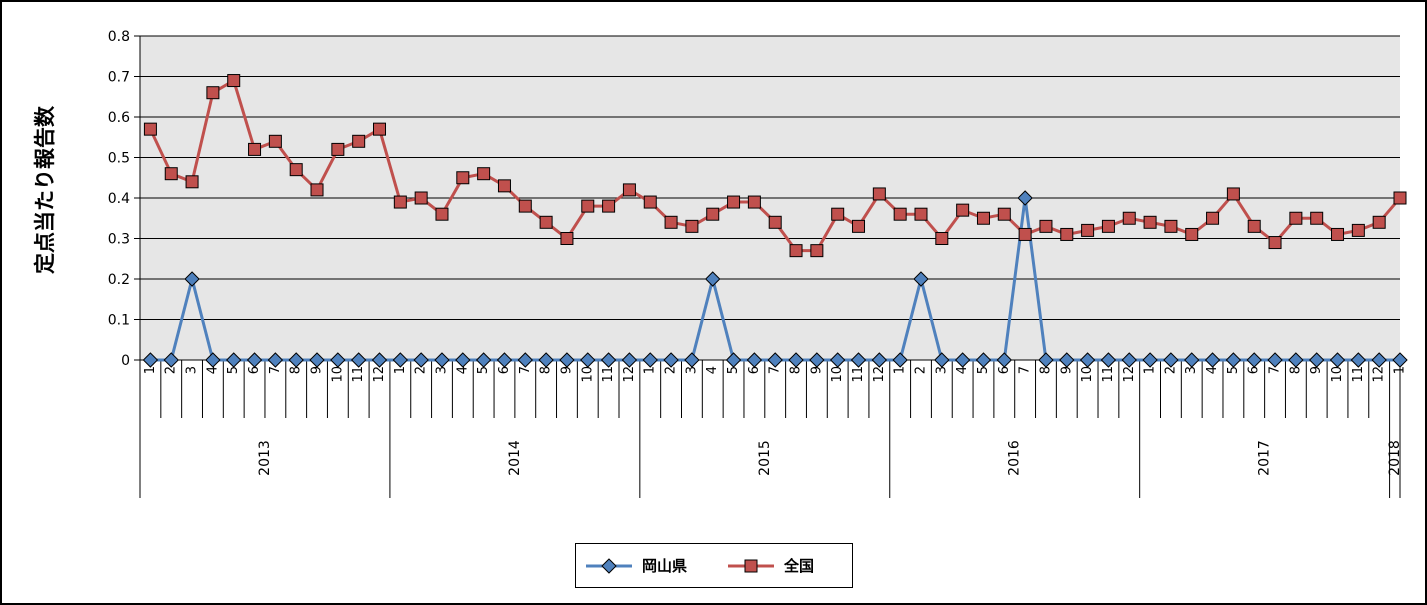 Image resolution: width=1427 pixels, height=605 pixels. I want to click on x-month-label: 4, so click(212, 370).